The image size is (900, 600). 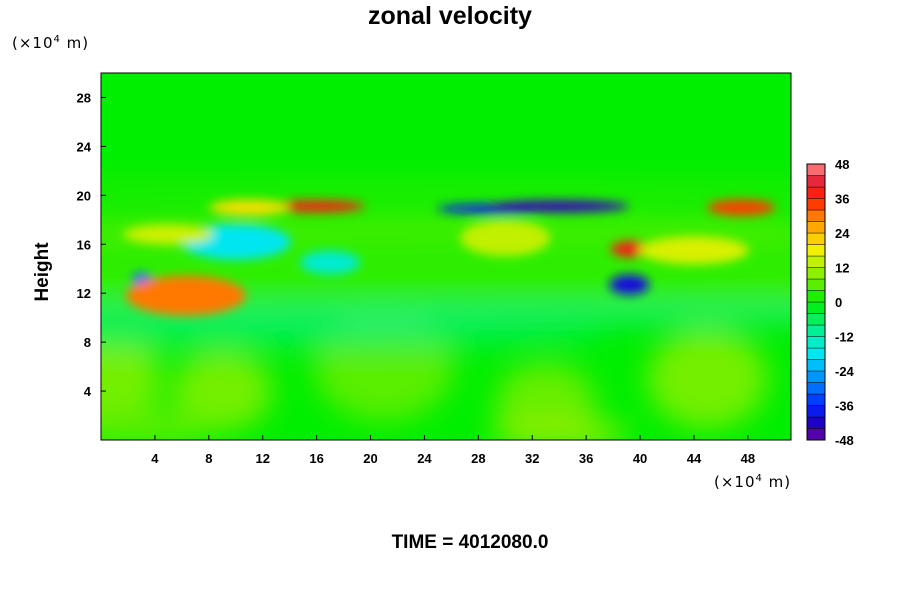 I want to click on chart-title: zonal velocity, so click(x=450, y=16).